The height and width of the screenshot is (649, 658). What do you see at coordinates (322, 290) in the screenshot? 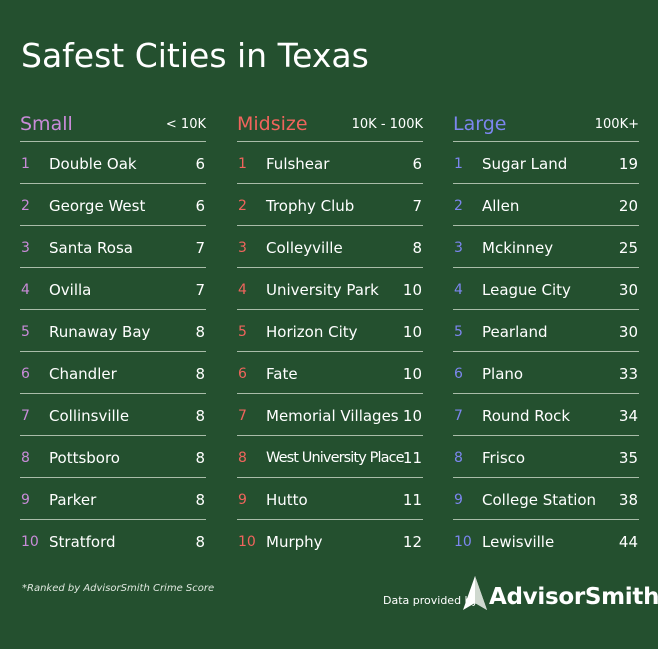
I see `city-name: University Park` at bounding box center [322, 290].